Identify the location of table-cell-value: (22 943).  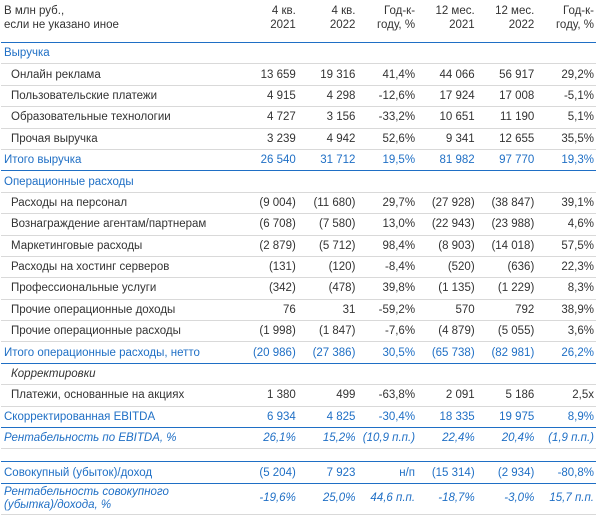
(447, 224).